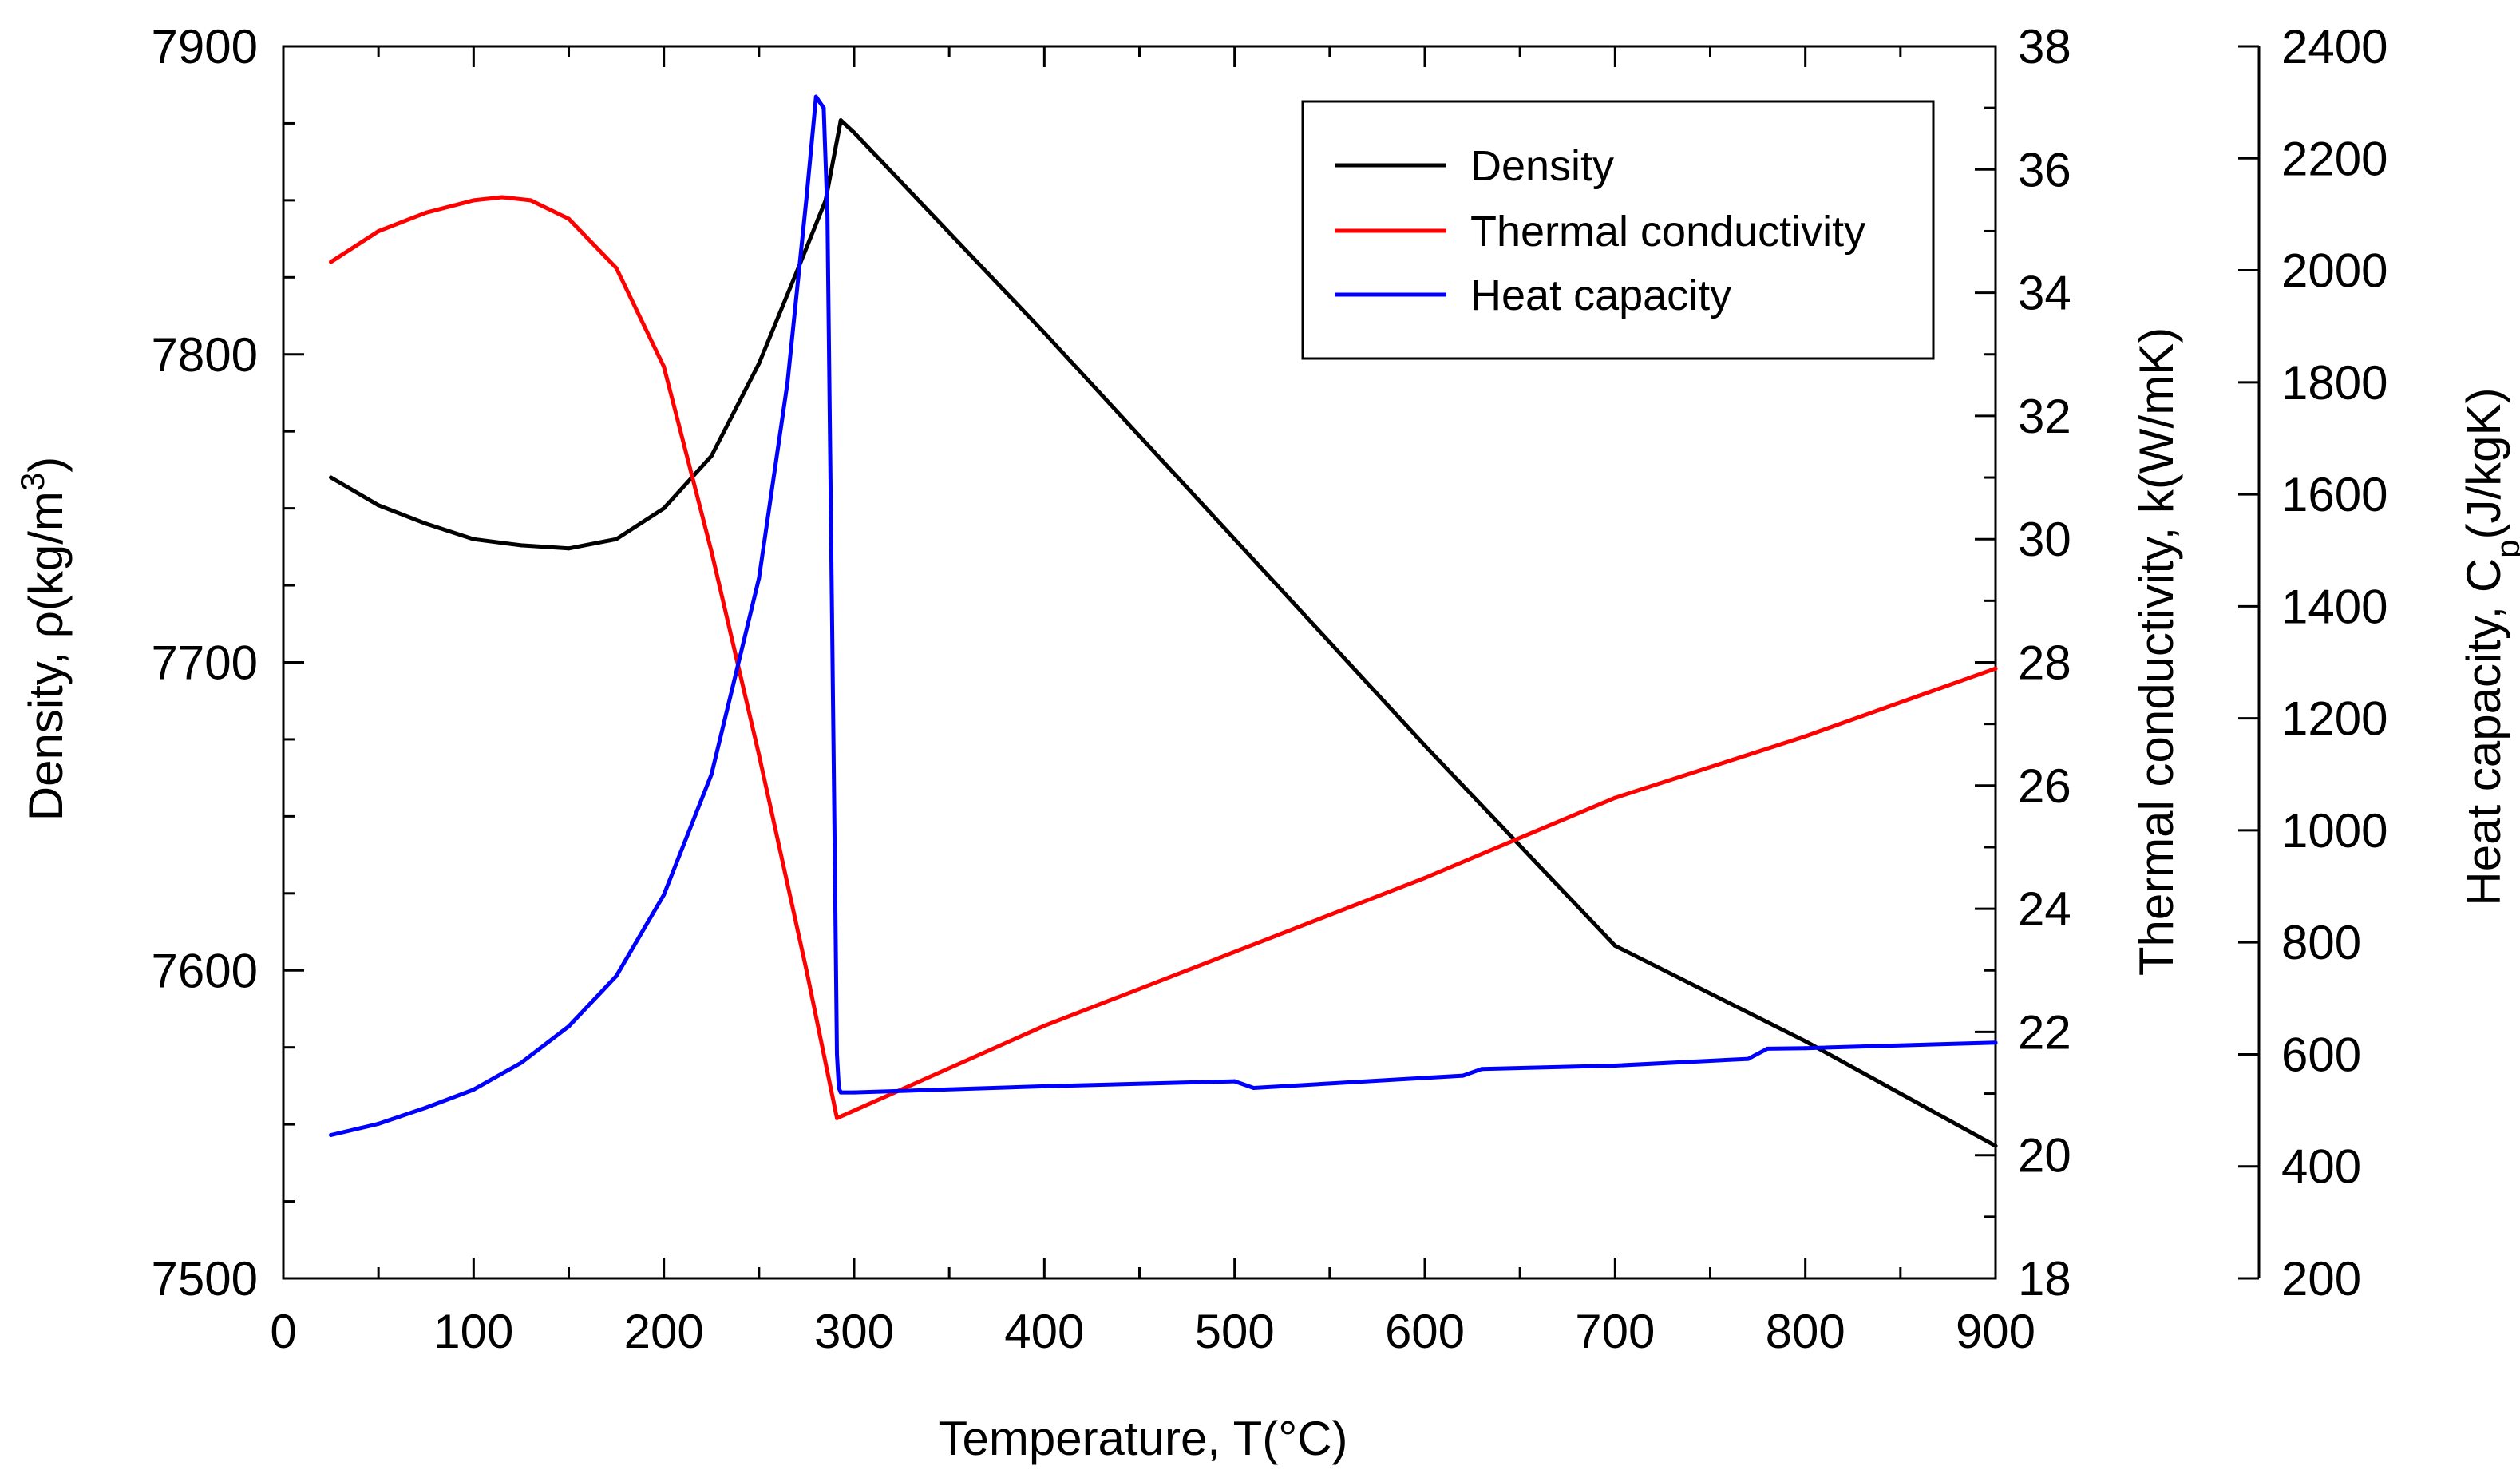 This screenshot has width=2520, height=1482. I want to click on heat-capacity-tick-label: 2200, so click(2334, 159).